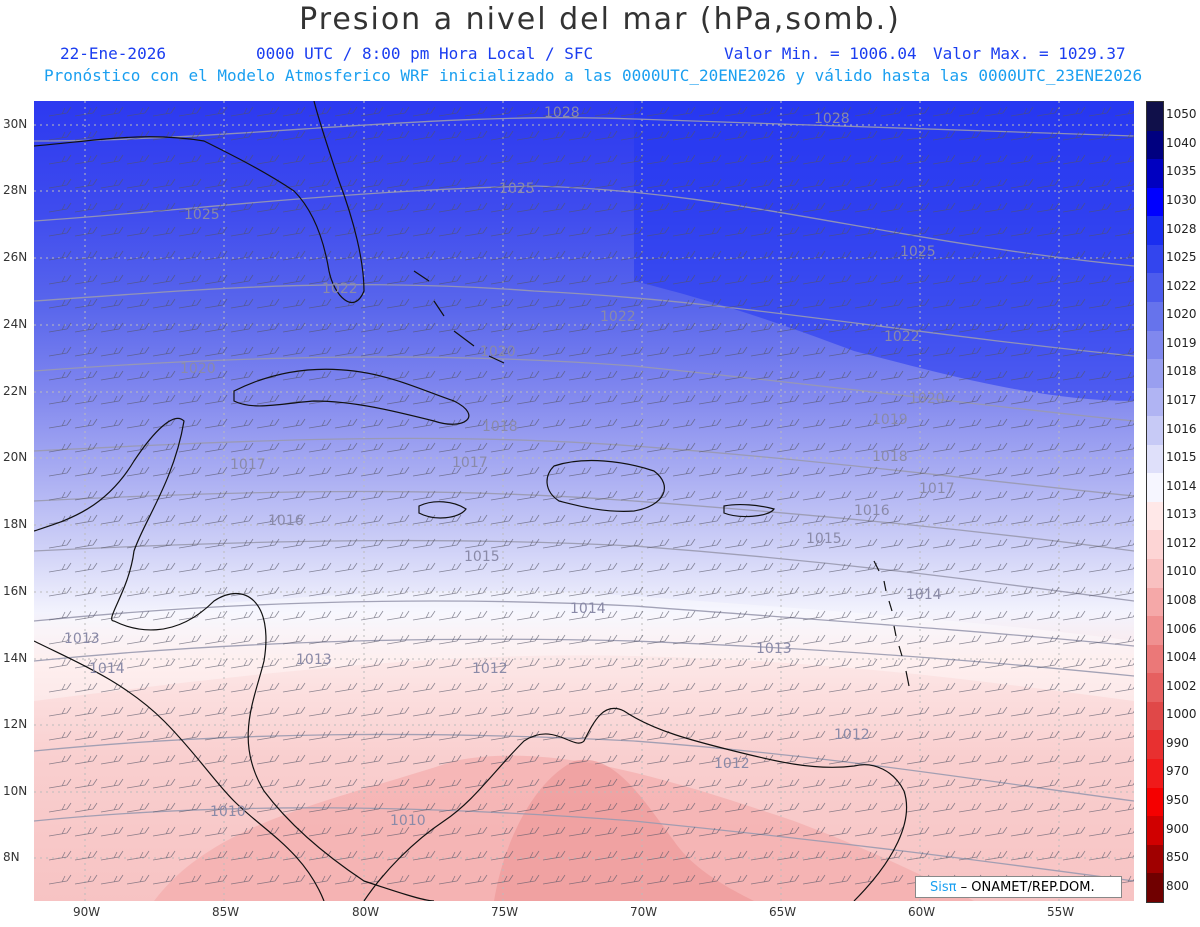 This screenshot has height=927, width=1200. I want to click on colorbar-label: 1050, so click(1181, 114).